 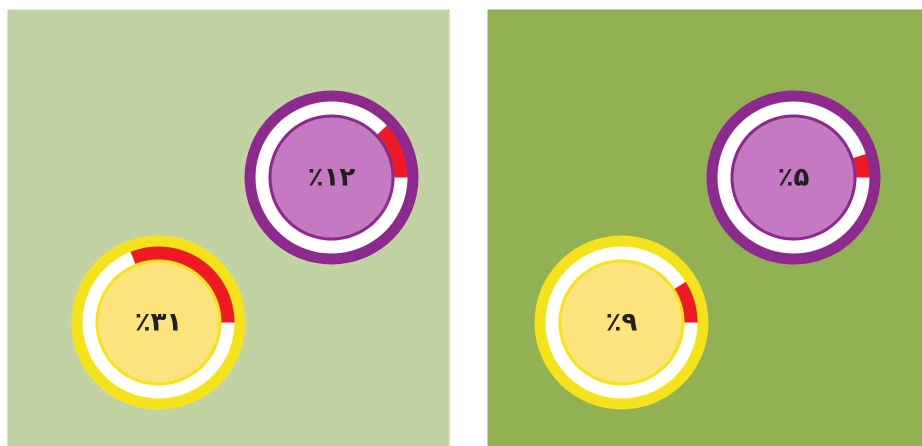 I want to click on text: ٪۵, so click(x=794, y=177).